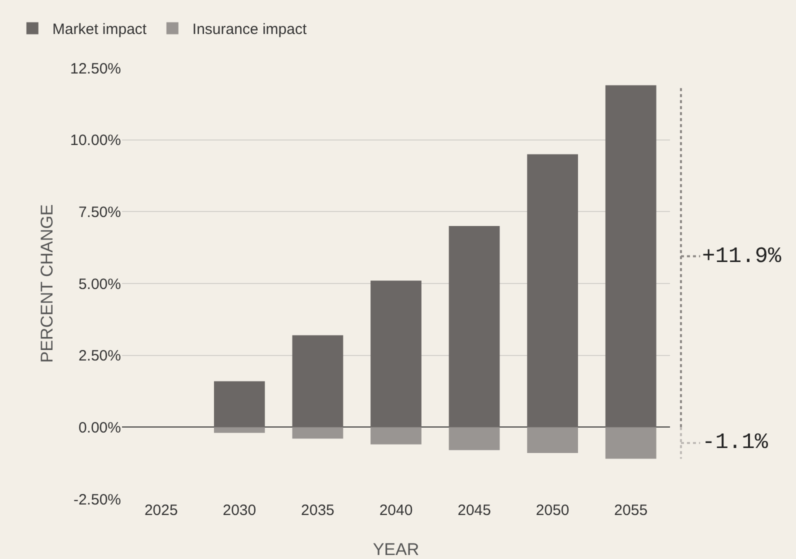 The image size is (796, 559). What do you see at coordinates (396, 510) in the screenshot?
I see `x-tick-label: 2040` at bounding box center [396, 510].